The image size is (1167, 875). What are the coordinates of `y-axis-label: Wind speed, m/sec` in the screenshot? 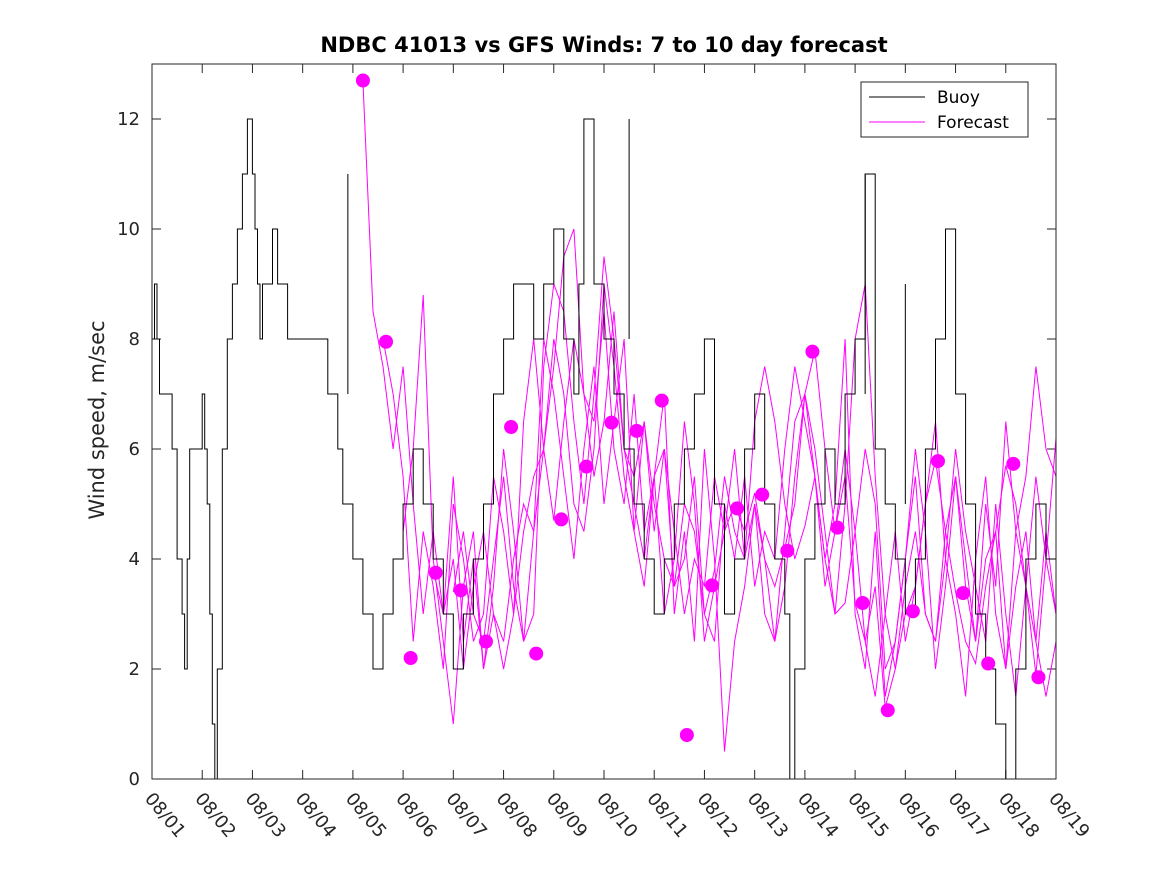 It's located at (97, 419).